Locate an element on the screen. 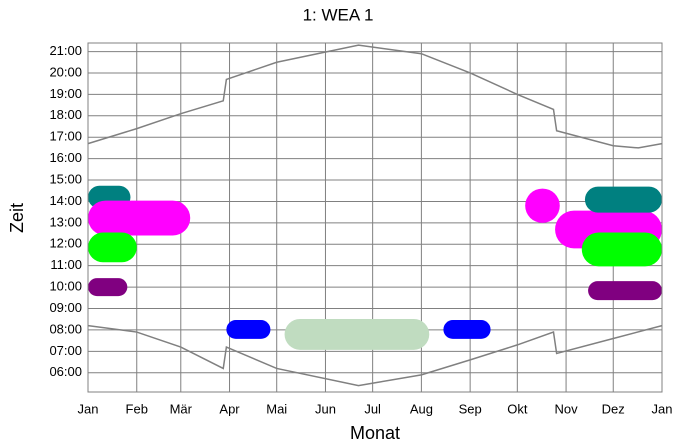  y-tick-label: 13:00 is located at coordinates (65, 221).